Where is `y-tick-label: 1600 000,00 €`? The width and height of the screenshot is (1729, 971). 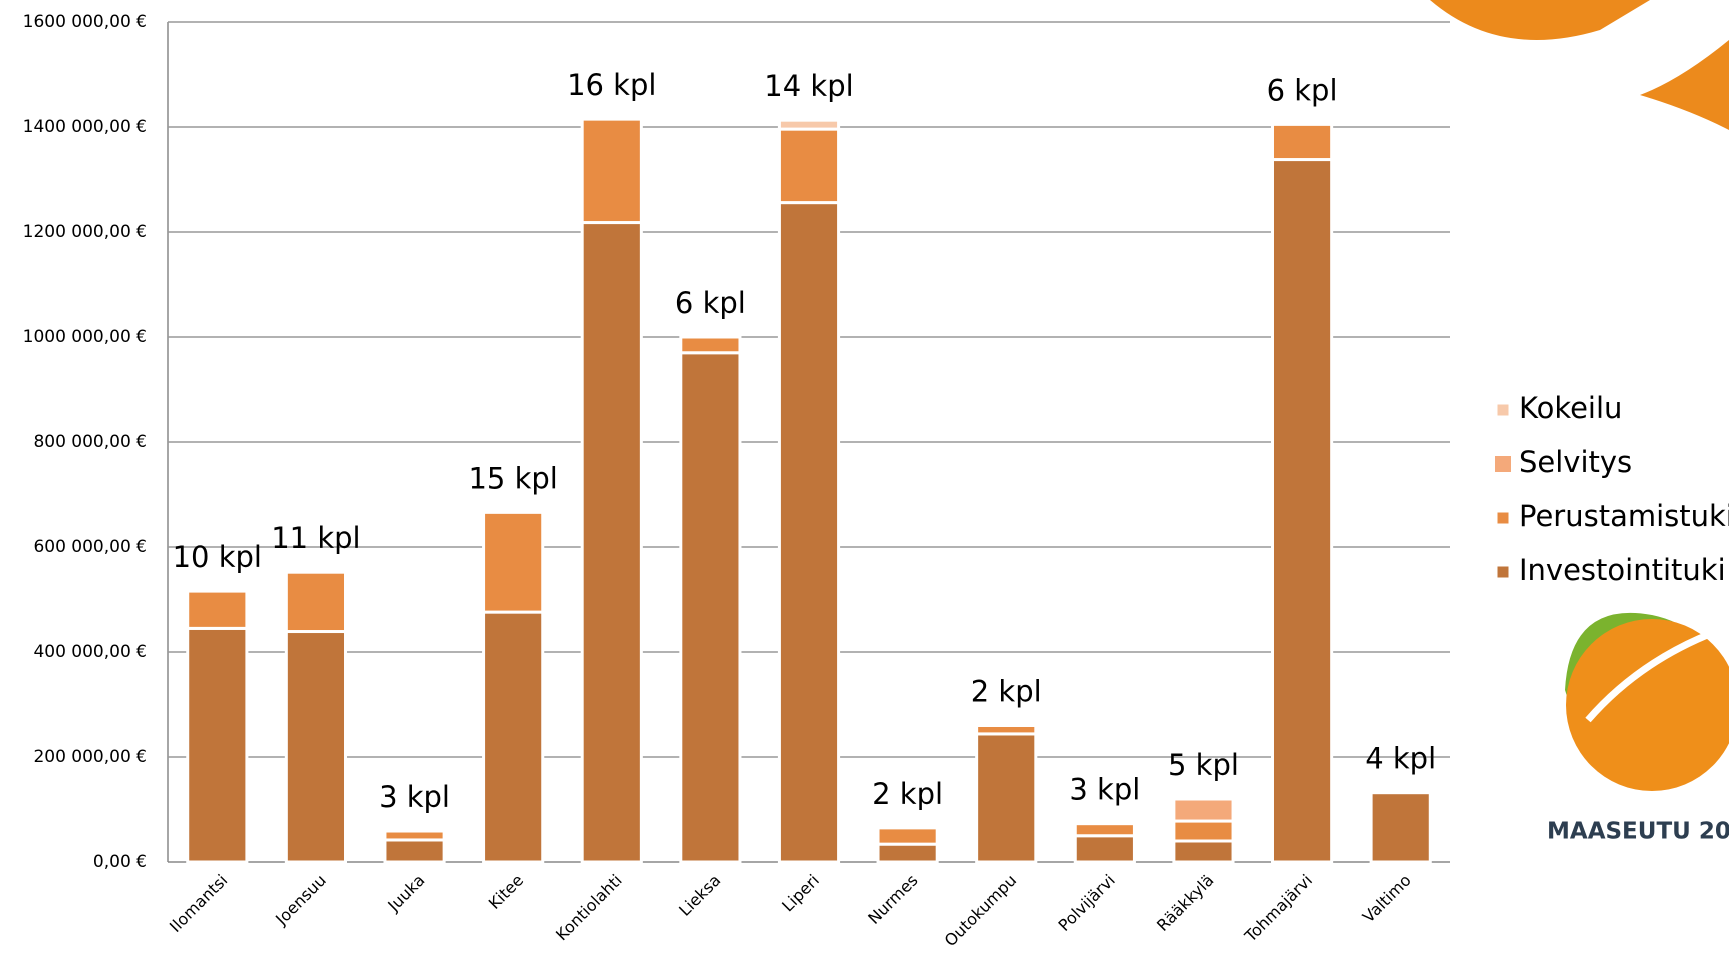
y-tick-label: 1600 000,00 € is located at coordinates (85, 22).